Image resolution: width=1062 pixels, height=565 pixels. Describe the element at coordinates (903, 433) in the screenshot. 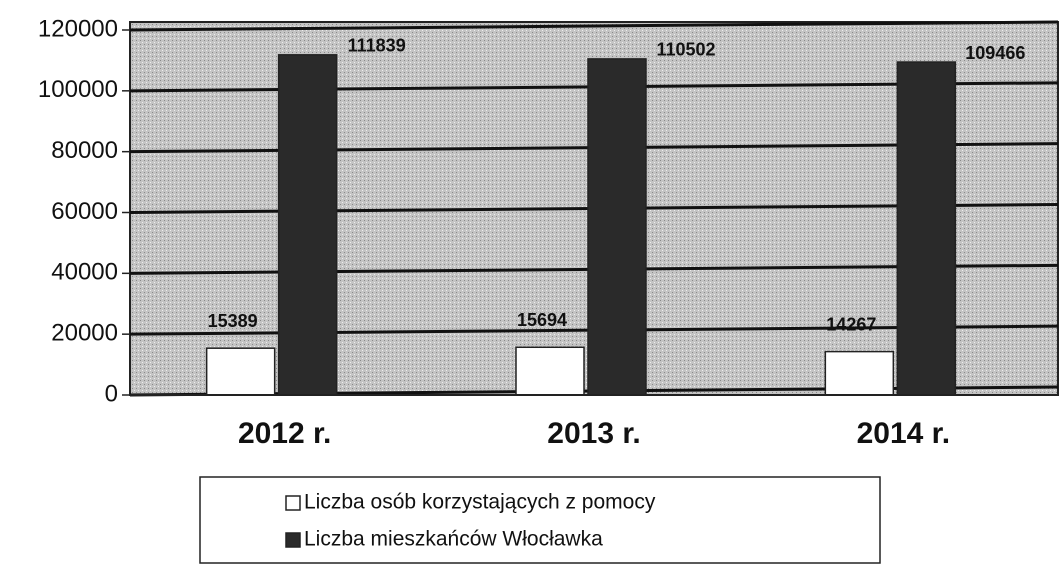

I see `x-tick-label: 2014 r.` at that location.